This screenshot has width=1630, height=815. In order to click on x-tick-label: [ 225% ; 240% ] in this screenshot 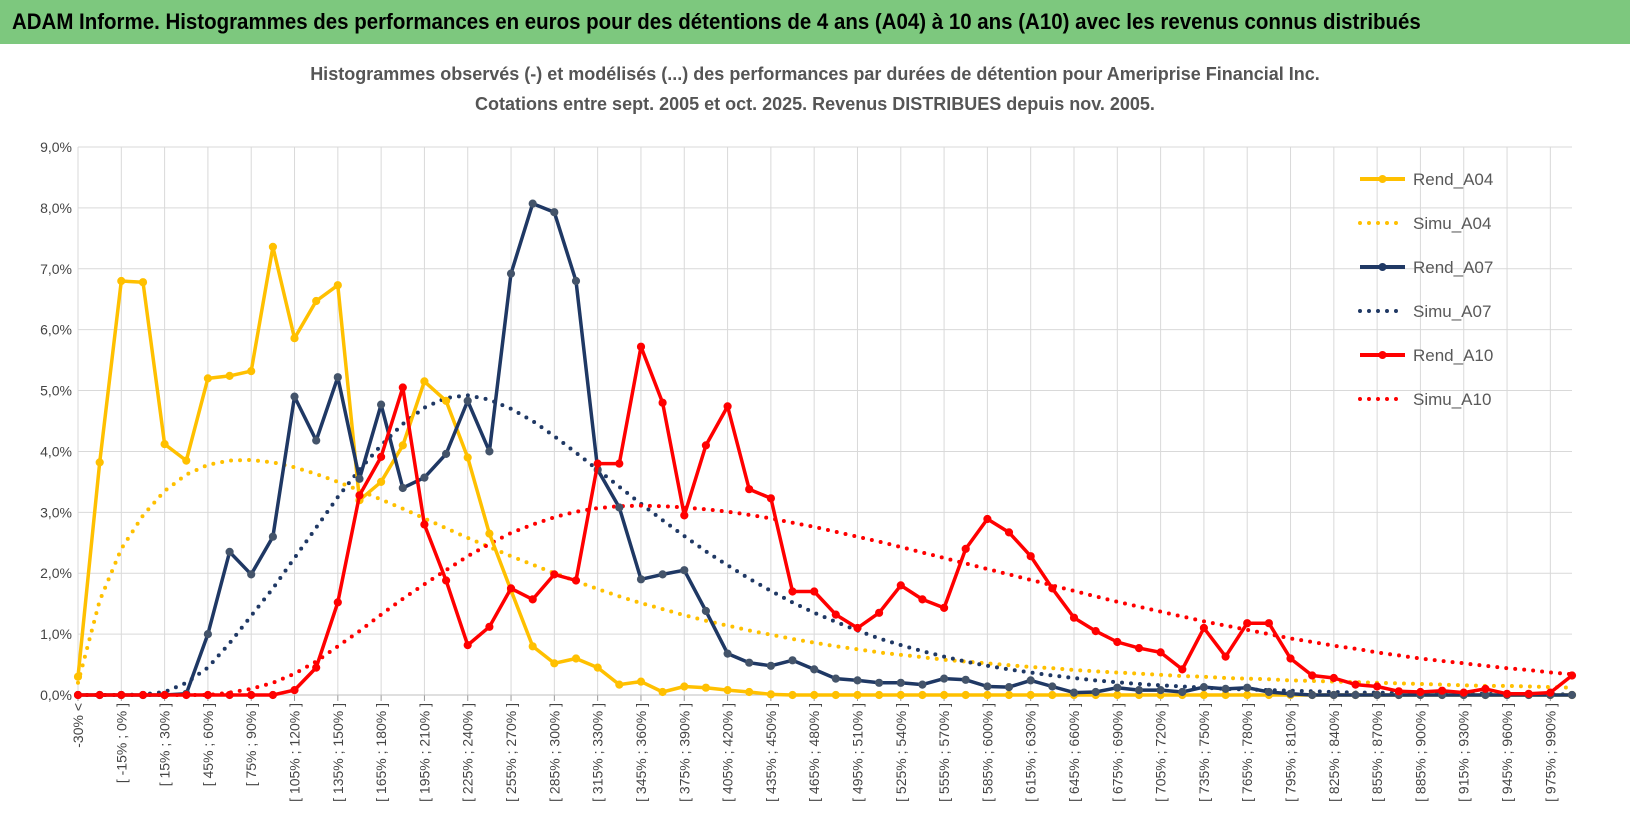, I will do `click(468, 752)`.